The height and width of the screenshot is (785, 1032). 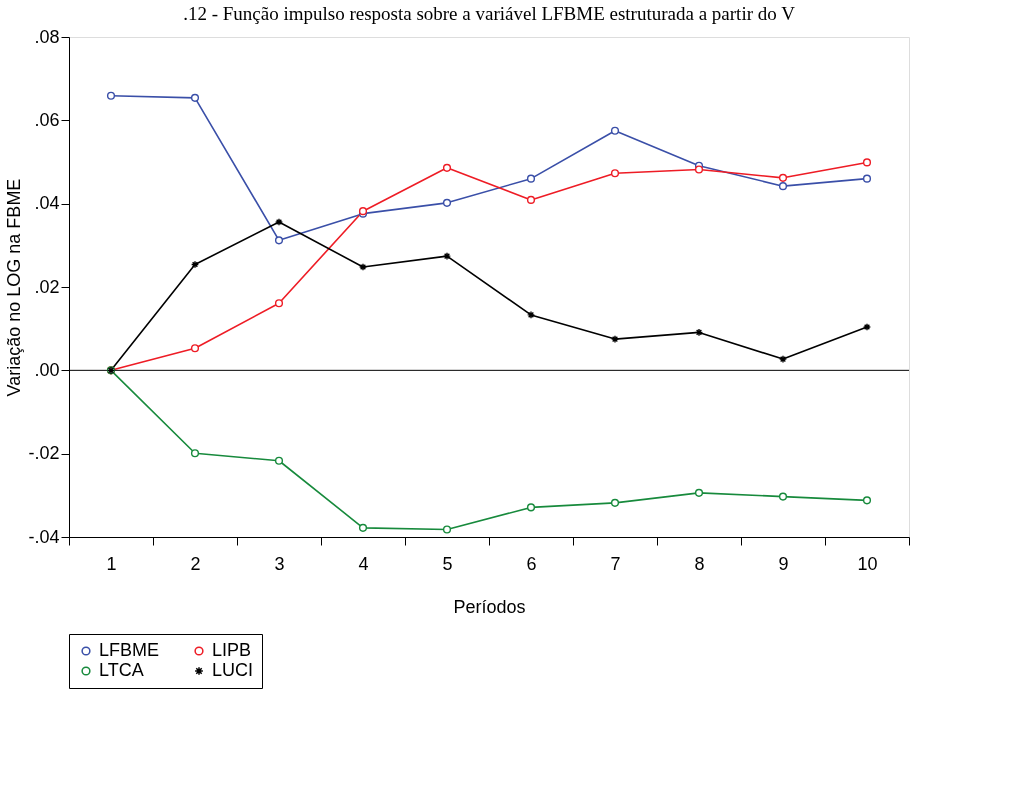 What do you see at coordinates (47, 203) in the screenshot?
I see `y-tick-label: .04` at bounding box center [47, 203].